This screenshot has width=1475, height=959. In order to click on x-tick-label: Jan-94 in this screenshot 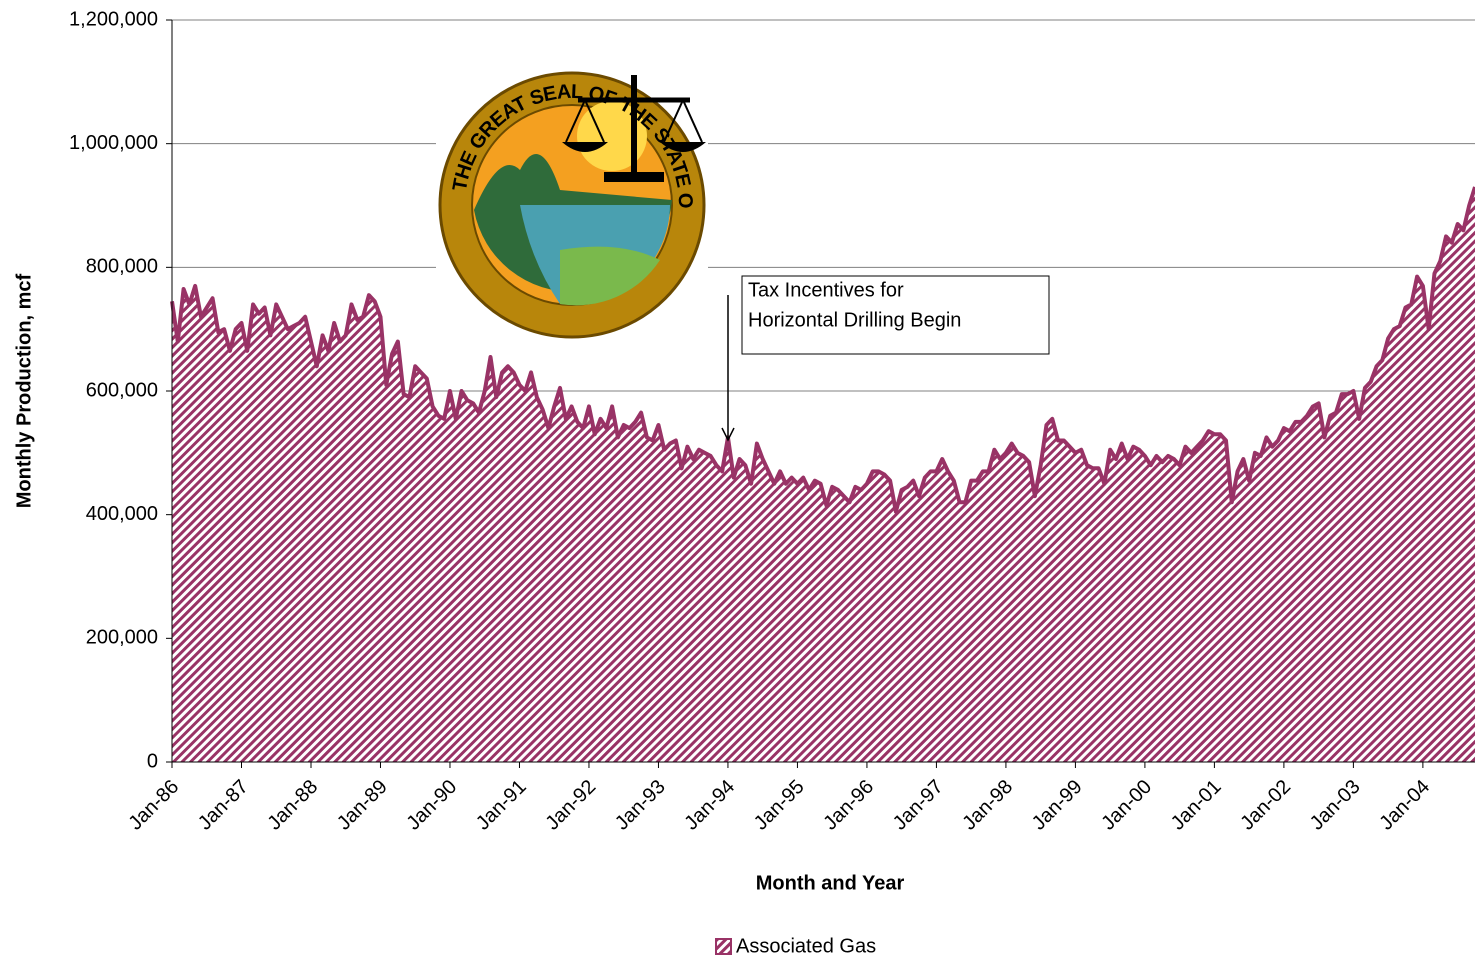, I will do `click(709, 805)`.